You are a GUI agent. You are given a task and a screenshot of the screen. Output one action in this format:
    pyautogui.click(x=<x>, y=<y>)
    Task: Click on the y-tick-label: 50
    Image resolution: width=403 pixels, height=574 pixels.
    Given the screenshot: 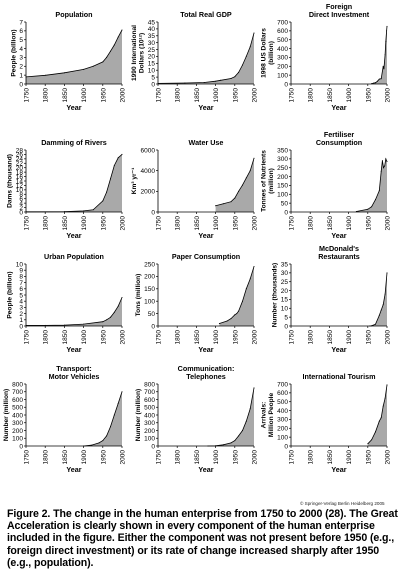 What is the action you would take?
    pyautogui.click(x=152, y=314)
    